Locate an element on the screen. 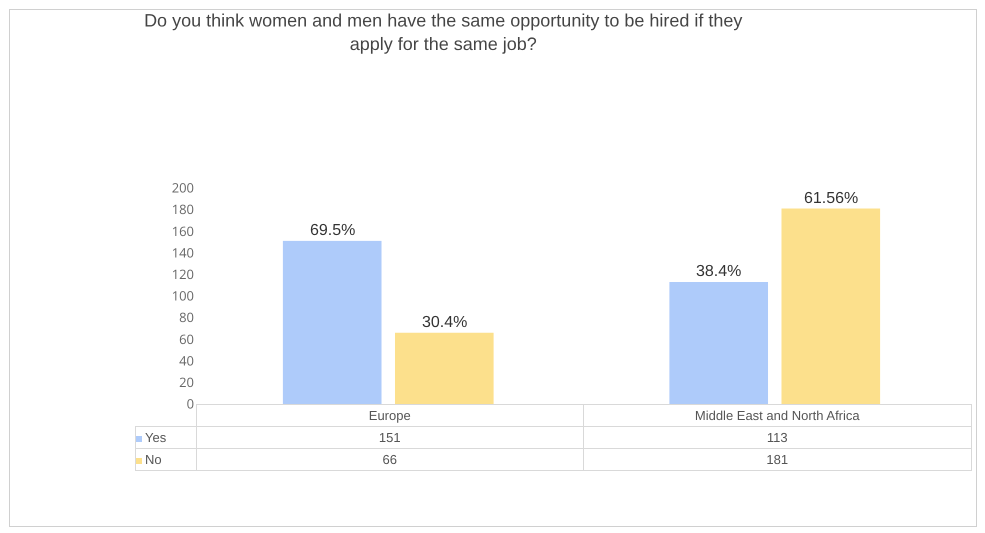 The height and width of the screenshot is (533, 985). y-tick-label: 0 is located at coordinates (190, 403).